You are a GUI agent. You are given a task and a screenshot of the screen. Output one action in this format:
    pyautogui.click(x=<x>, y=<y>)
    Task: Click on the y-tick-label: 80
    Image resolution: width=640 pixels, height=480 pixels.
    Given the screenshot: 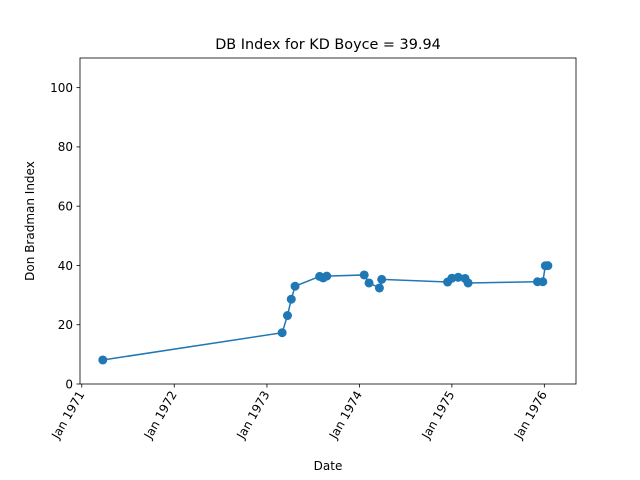 What is the action you would take?
    pyautogui.click(x=65, y=147)
    